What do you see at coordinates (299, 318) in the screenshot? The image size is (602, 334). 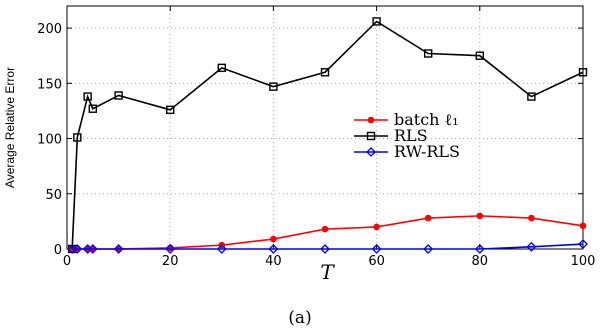 I see `figure-caption: (a)` at bounding box center [299, 318].